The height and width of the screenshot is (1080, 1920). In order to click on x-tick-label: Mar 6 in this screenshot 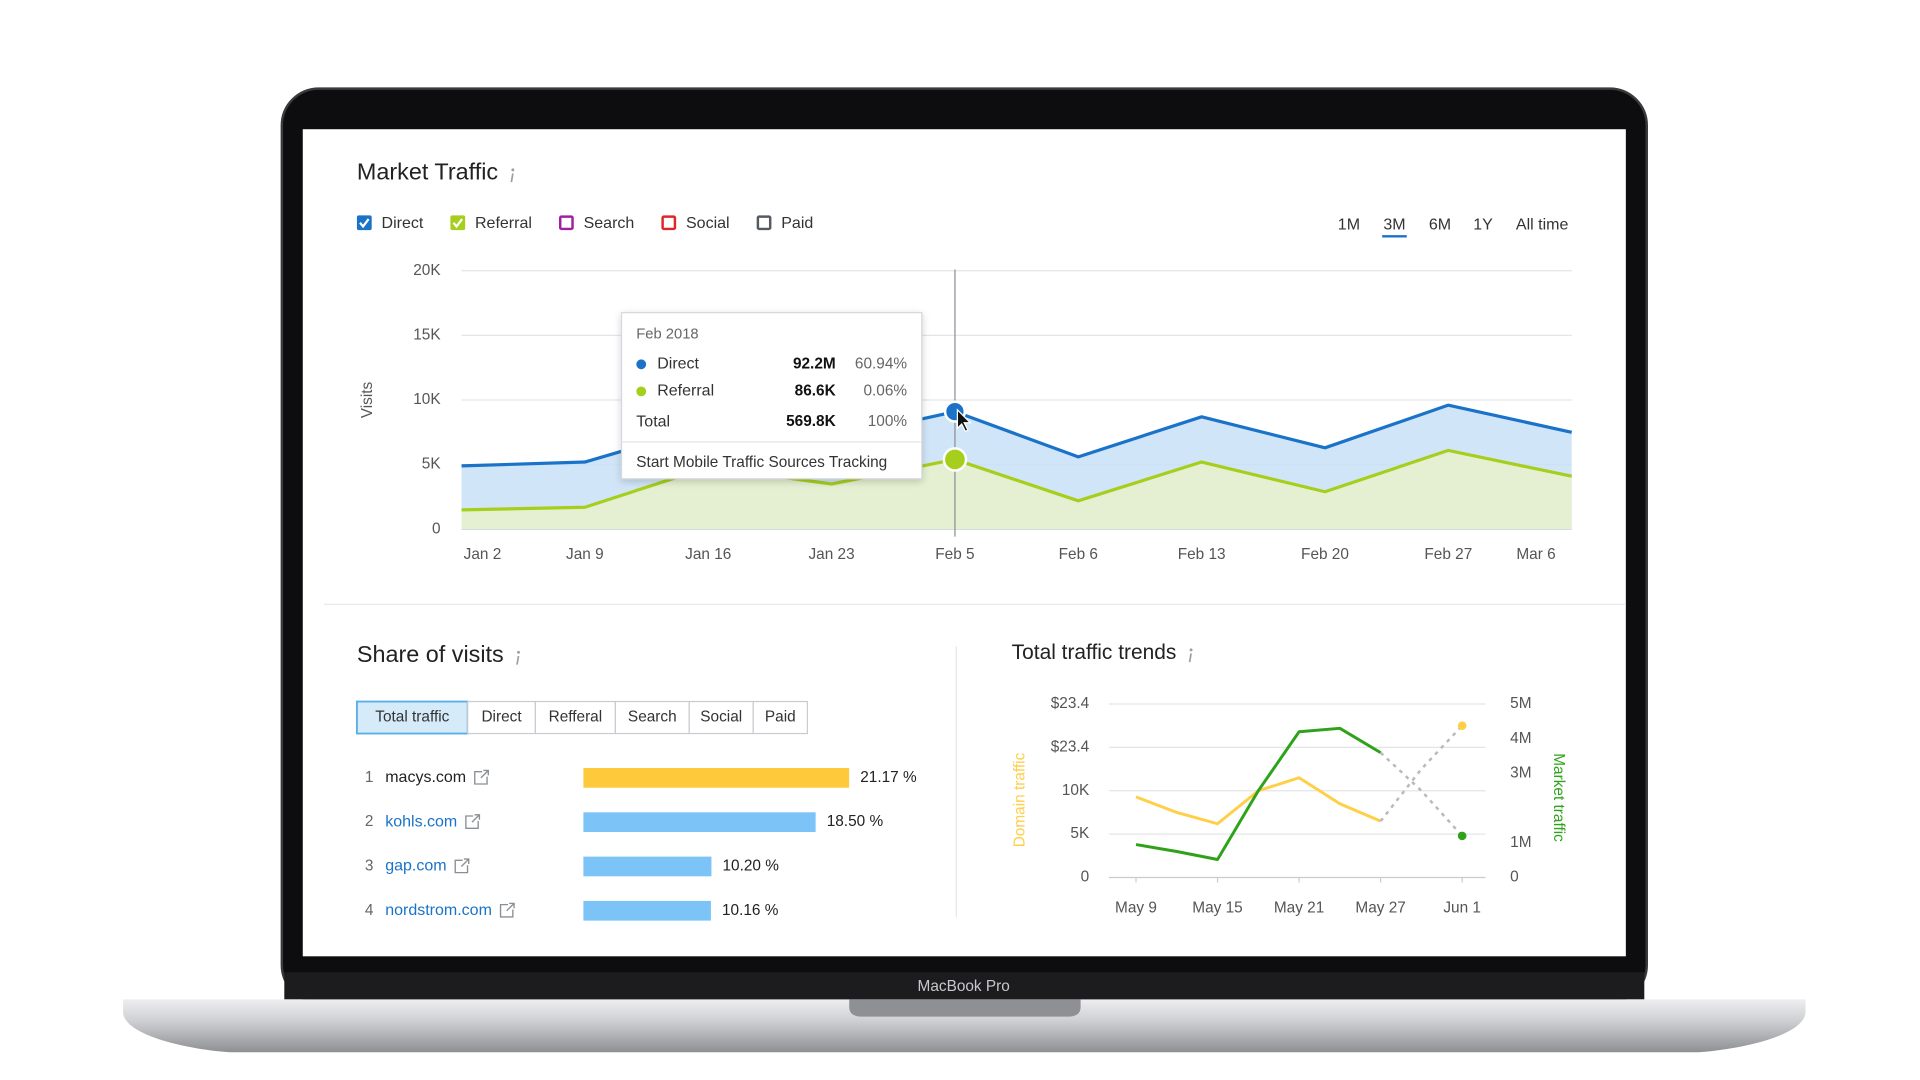, I will do `click(1535, 554)`.